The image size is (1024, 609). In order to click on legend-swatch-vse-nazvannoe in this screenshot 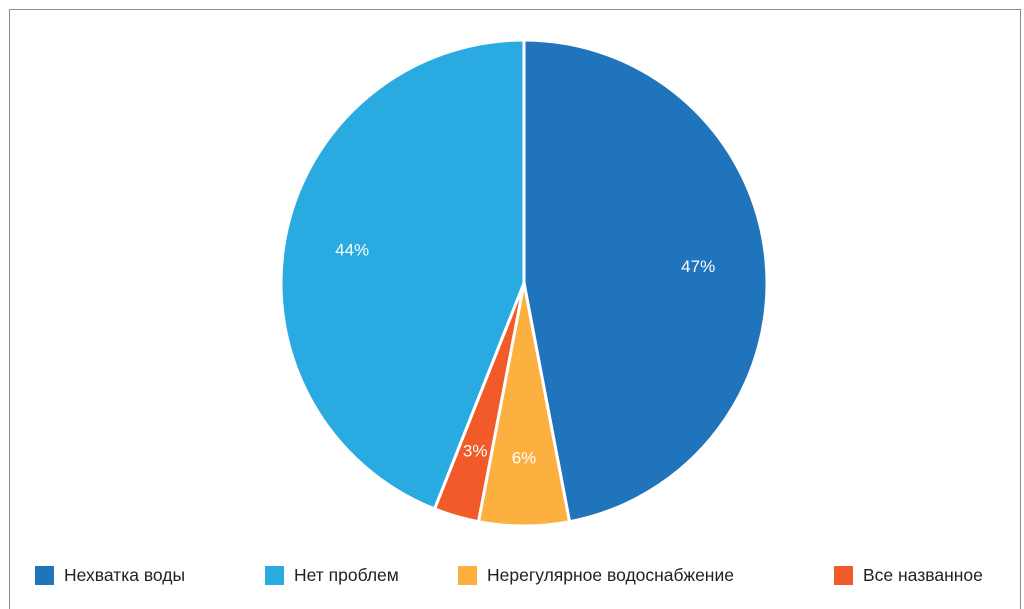, I will do `click(843, 575)`.